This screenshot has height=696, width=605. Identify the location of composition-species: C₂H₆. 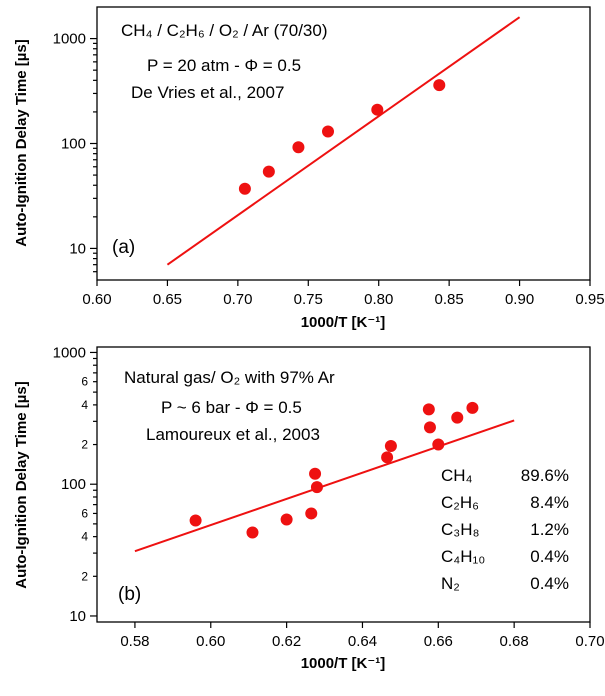
(460, 502).